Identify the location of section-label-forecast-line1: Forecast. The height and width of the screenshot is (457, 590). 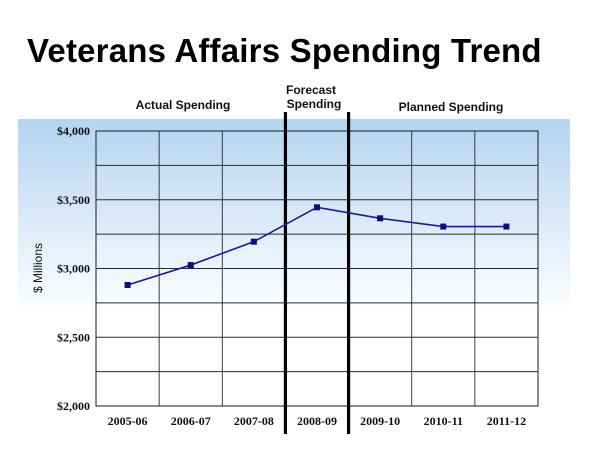
(311, 90).